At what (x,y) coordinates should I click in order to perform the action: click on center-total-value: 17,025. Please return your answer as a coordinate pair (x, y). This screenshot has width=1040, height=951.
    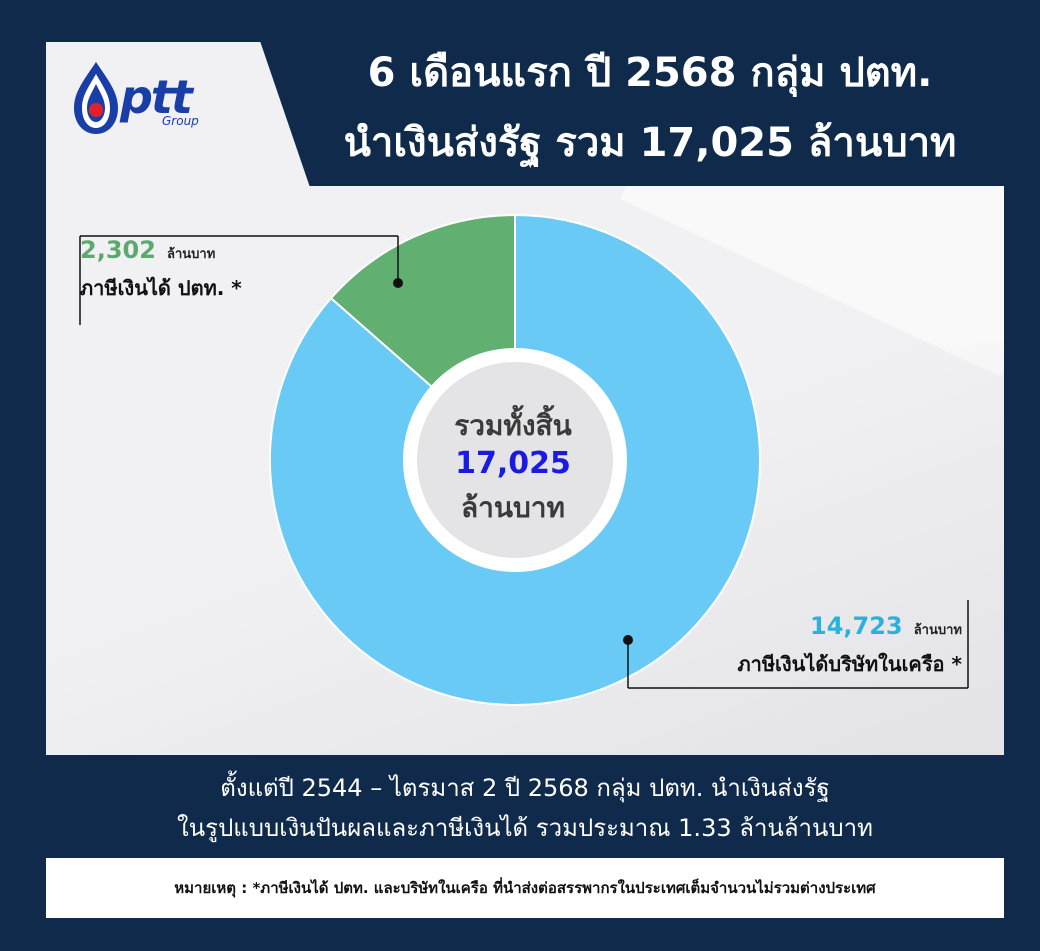
    Looking at the image, I should click on (513, 463).